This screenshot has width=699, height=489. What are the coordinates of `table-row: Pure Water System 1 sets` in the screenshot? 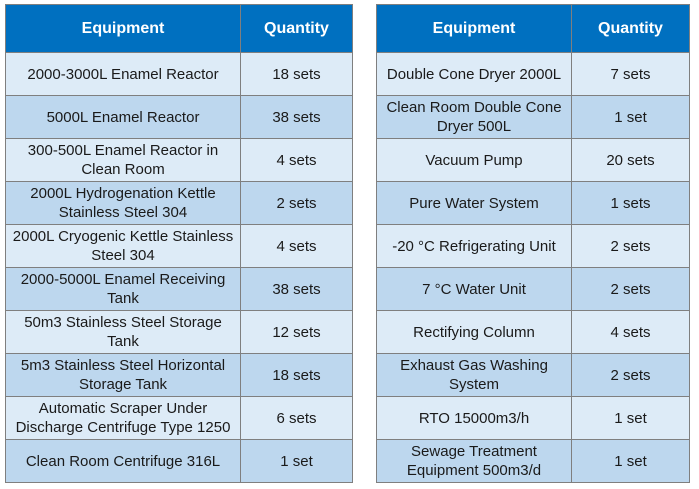 It's located at (533, 203).